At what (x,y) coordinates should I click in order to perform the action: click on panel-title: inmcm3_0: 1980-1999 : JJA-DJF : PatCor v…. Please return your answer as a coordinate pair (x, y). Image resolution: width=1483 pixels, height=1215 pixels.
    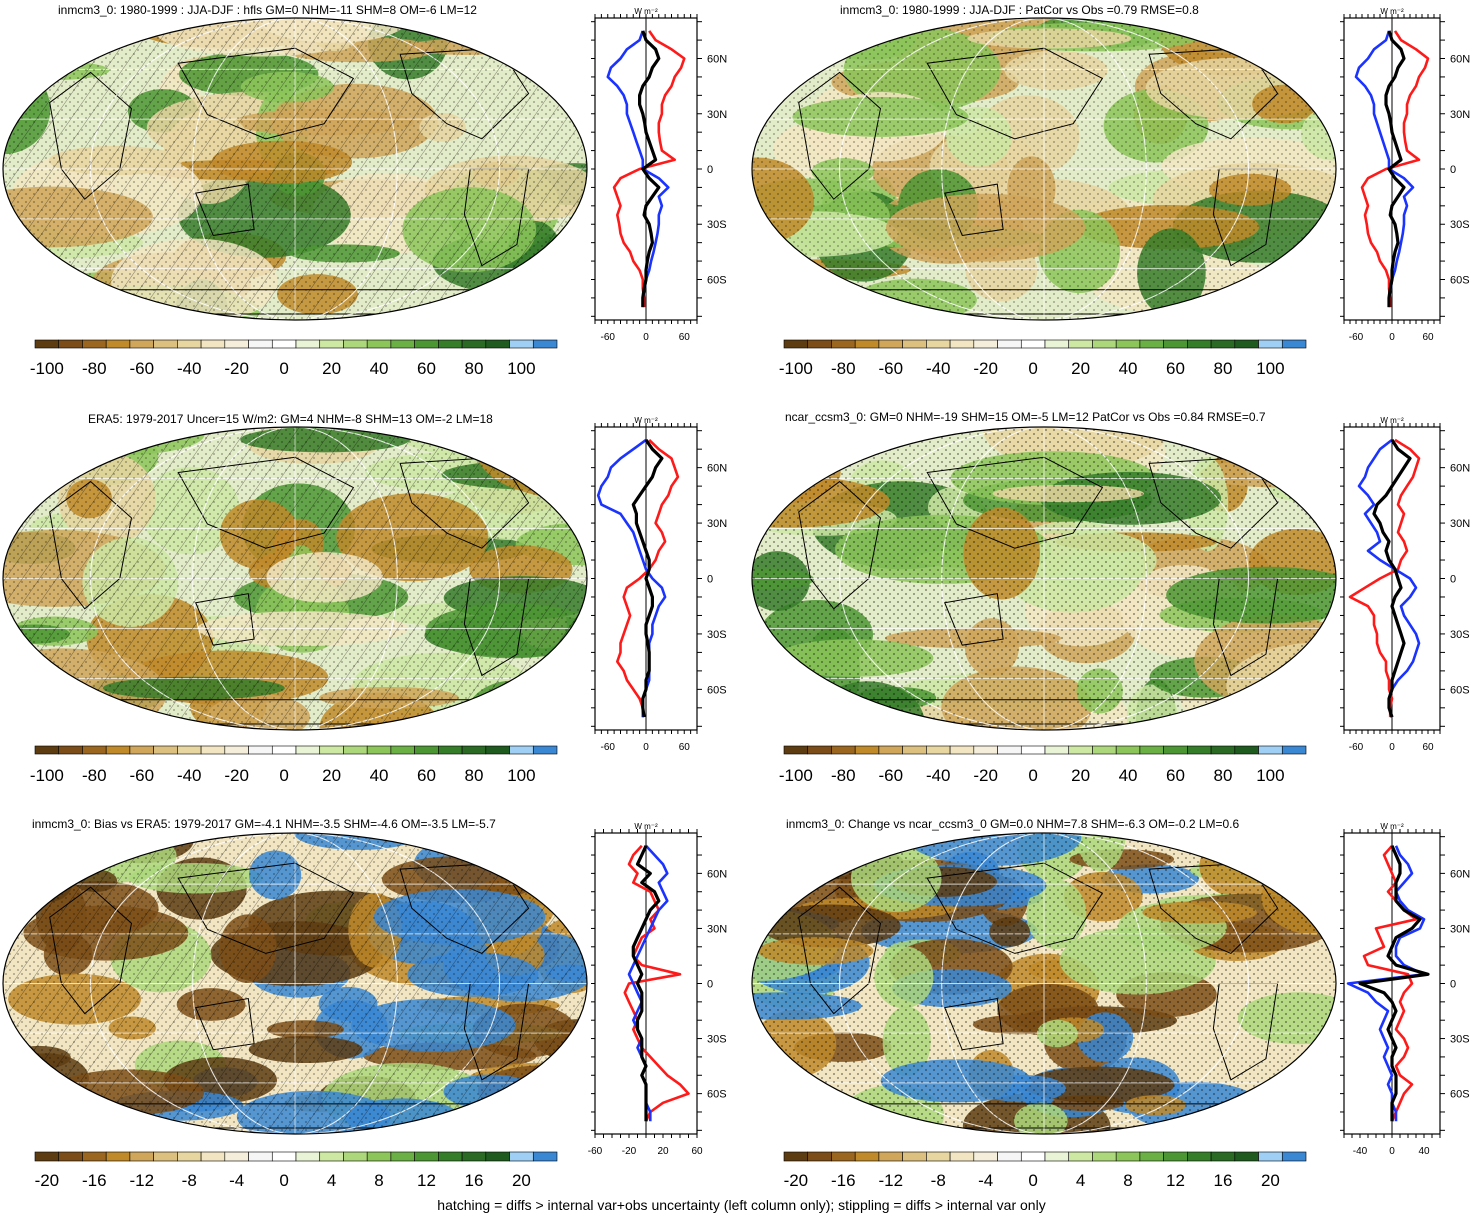
    Looking at the image, I should click on (1019, 10).